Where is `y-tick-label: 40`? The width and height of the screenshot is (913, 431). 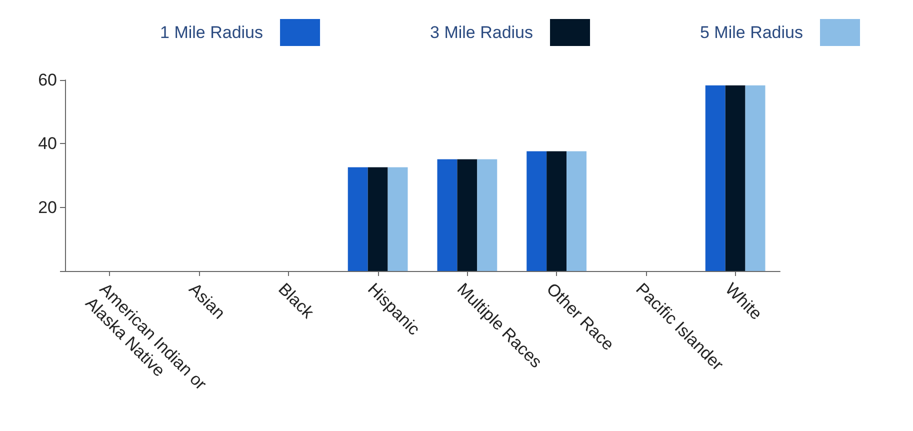
y-tick-label: 40 is located at coordinates (47, 144).